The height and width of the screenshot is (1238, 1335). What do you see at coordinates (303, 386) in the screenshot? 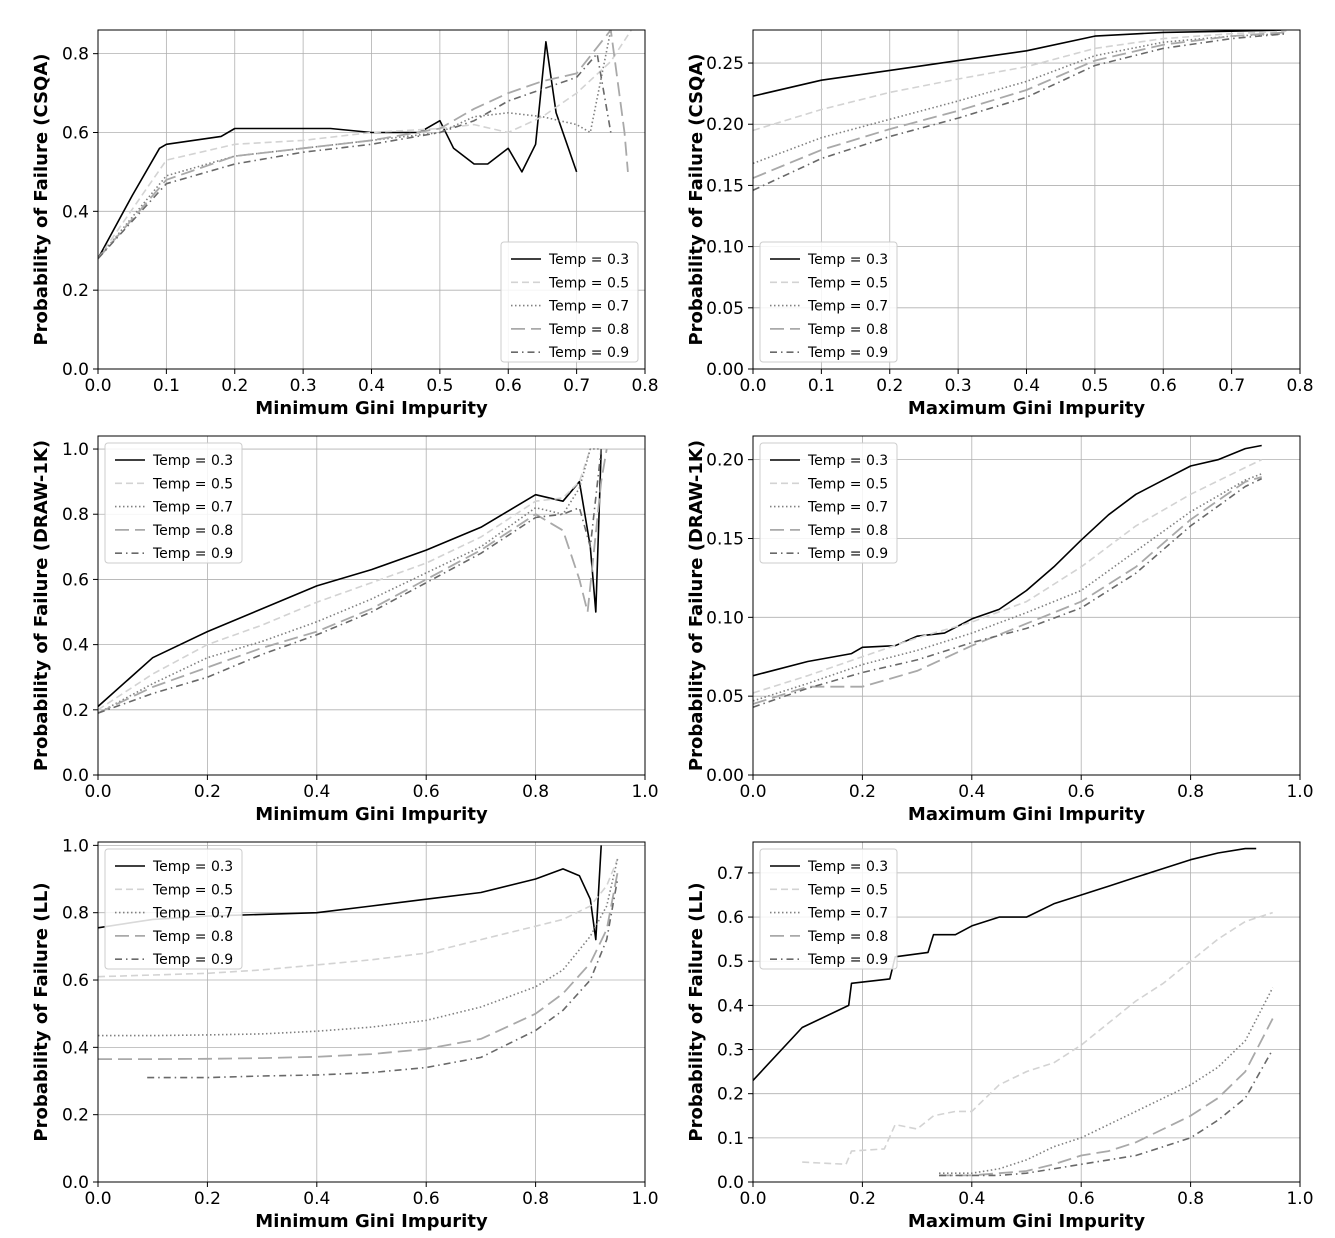
I see `x-tick-label: 0.3` at bounding box center [303, 386].